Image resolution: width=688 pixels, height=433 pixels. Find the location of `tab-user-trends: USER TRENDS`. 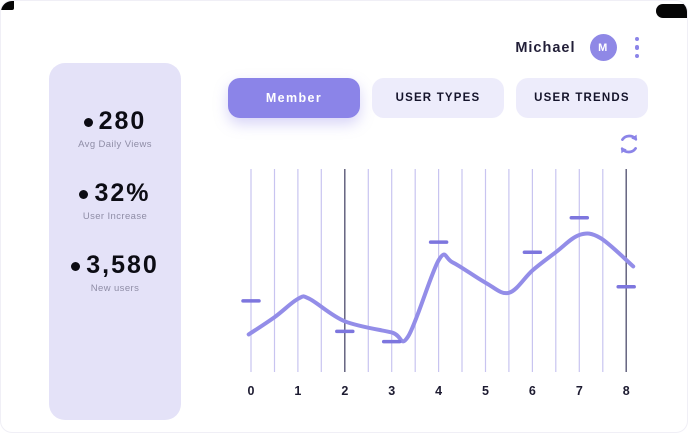

tab-user-trends: USER TRENDS is located at coordinates (582, 98).